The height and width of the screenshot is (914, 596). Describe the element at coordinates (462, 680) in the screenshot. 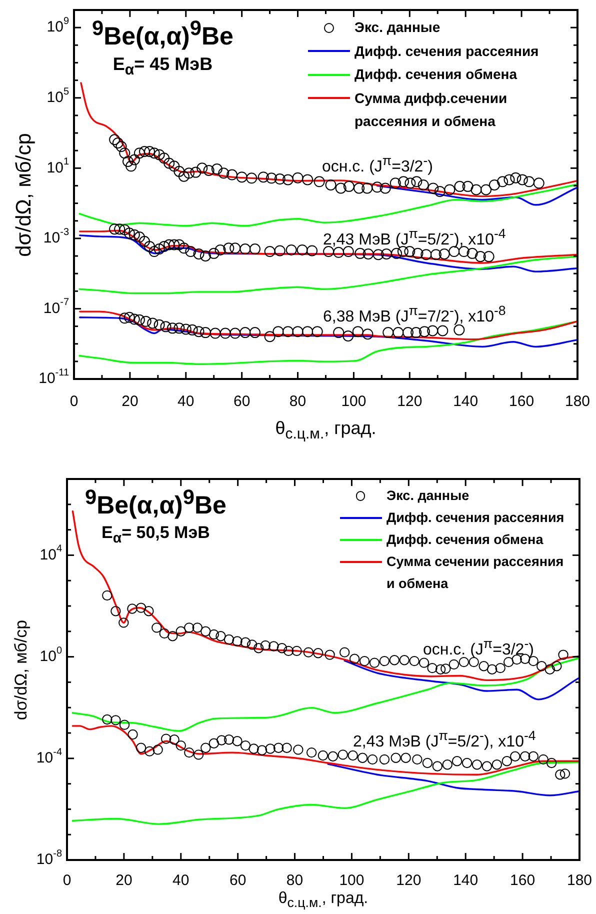

I see `line-series` at that location.